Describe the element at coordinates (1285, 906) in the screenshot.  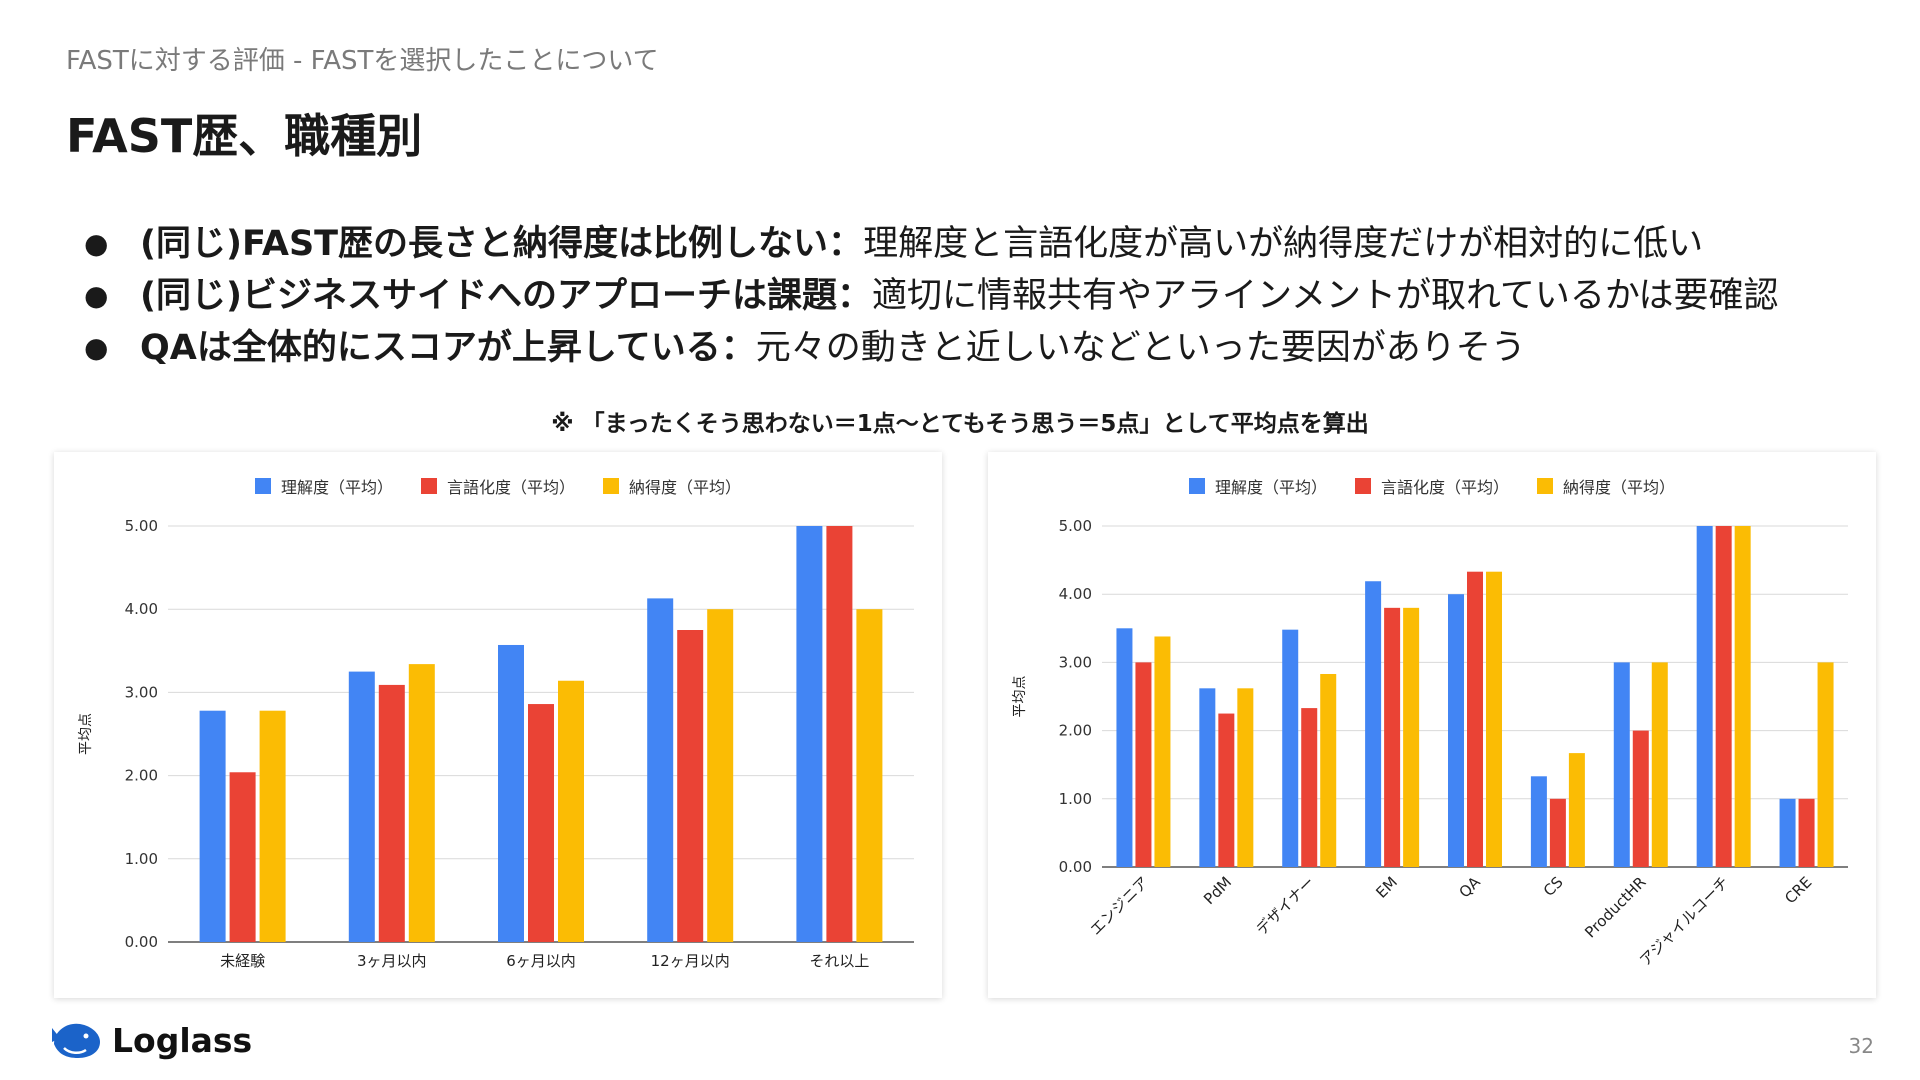
I see `x-tick-label: デザイナー` at that location.